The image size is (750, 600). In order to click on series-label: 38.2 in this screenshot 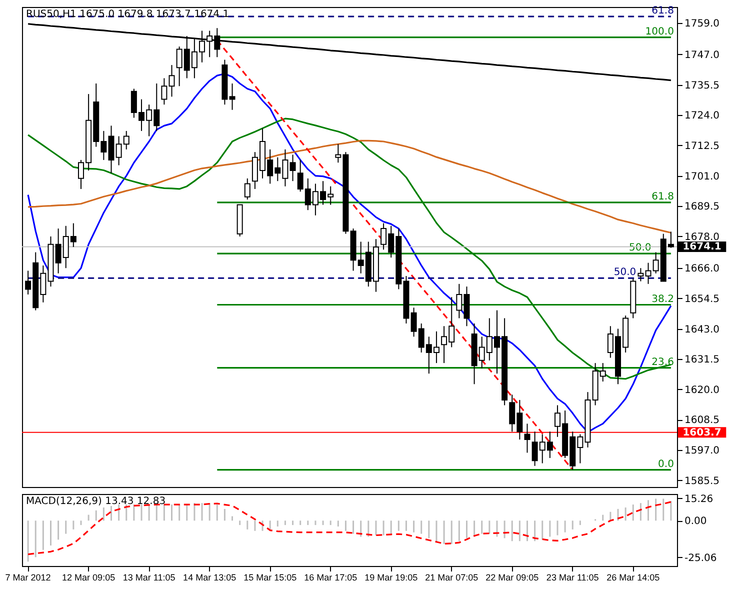, I will do `click(663, 299)`.